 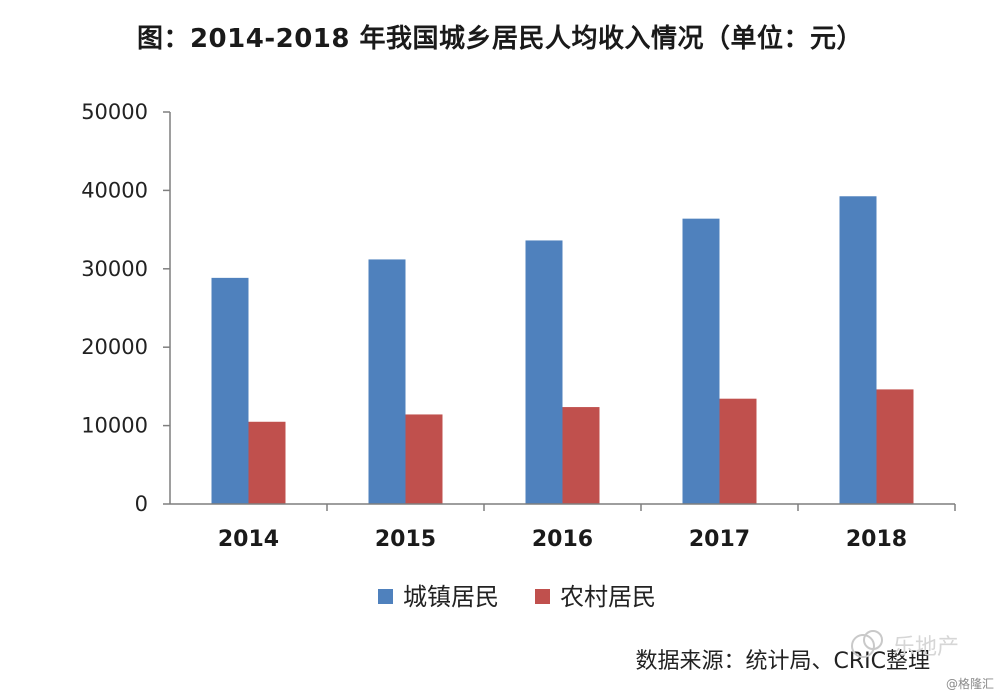 I want to click on watermark: @格隆汇, so click(x=969, y=684).